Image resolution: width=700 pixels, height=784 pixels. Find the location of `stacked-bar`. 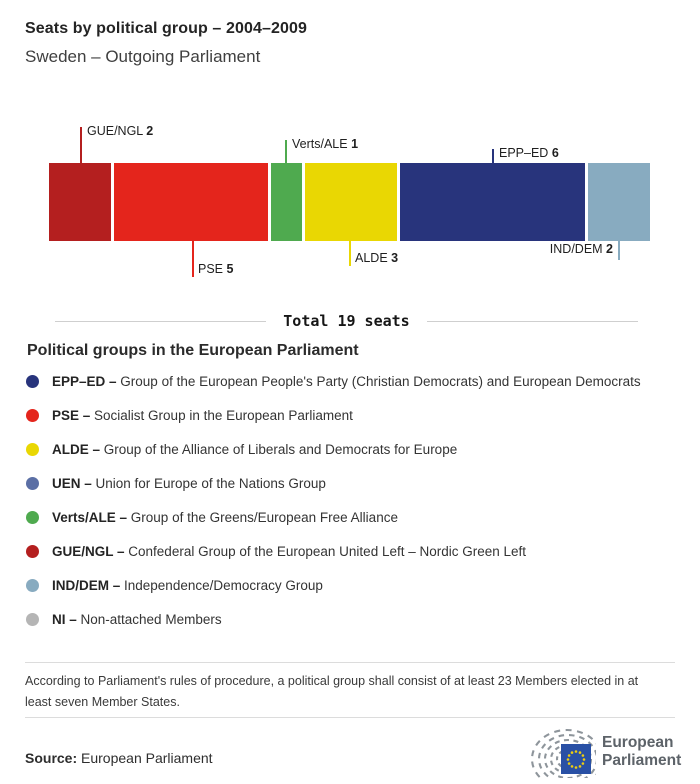

stacked-bar is located at coordinates (349, 202).